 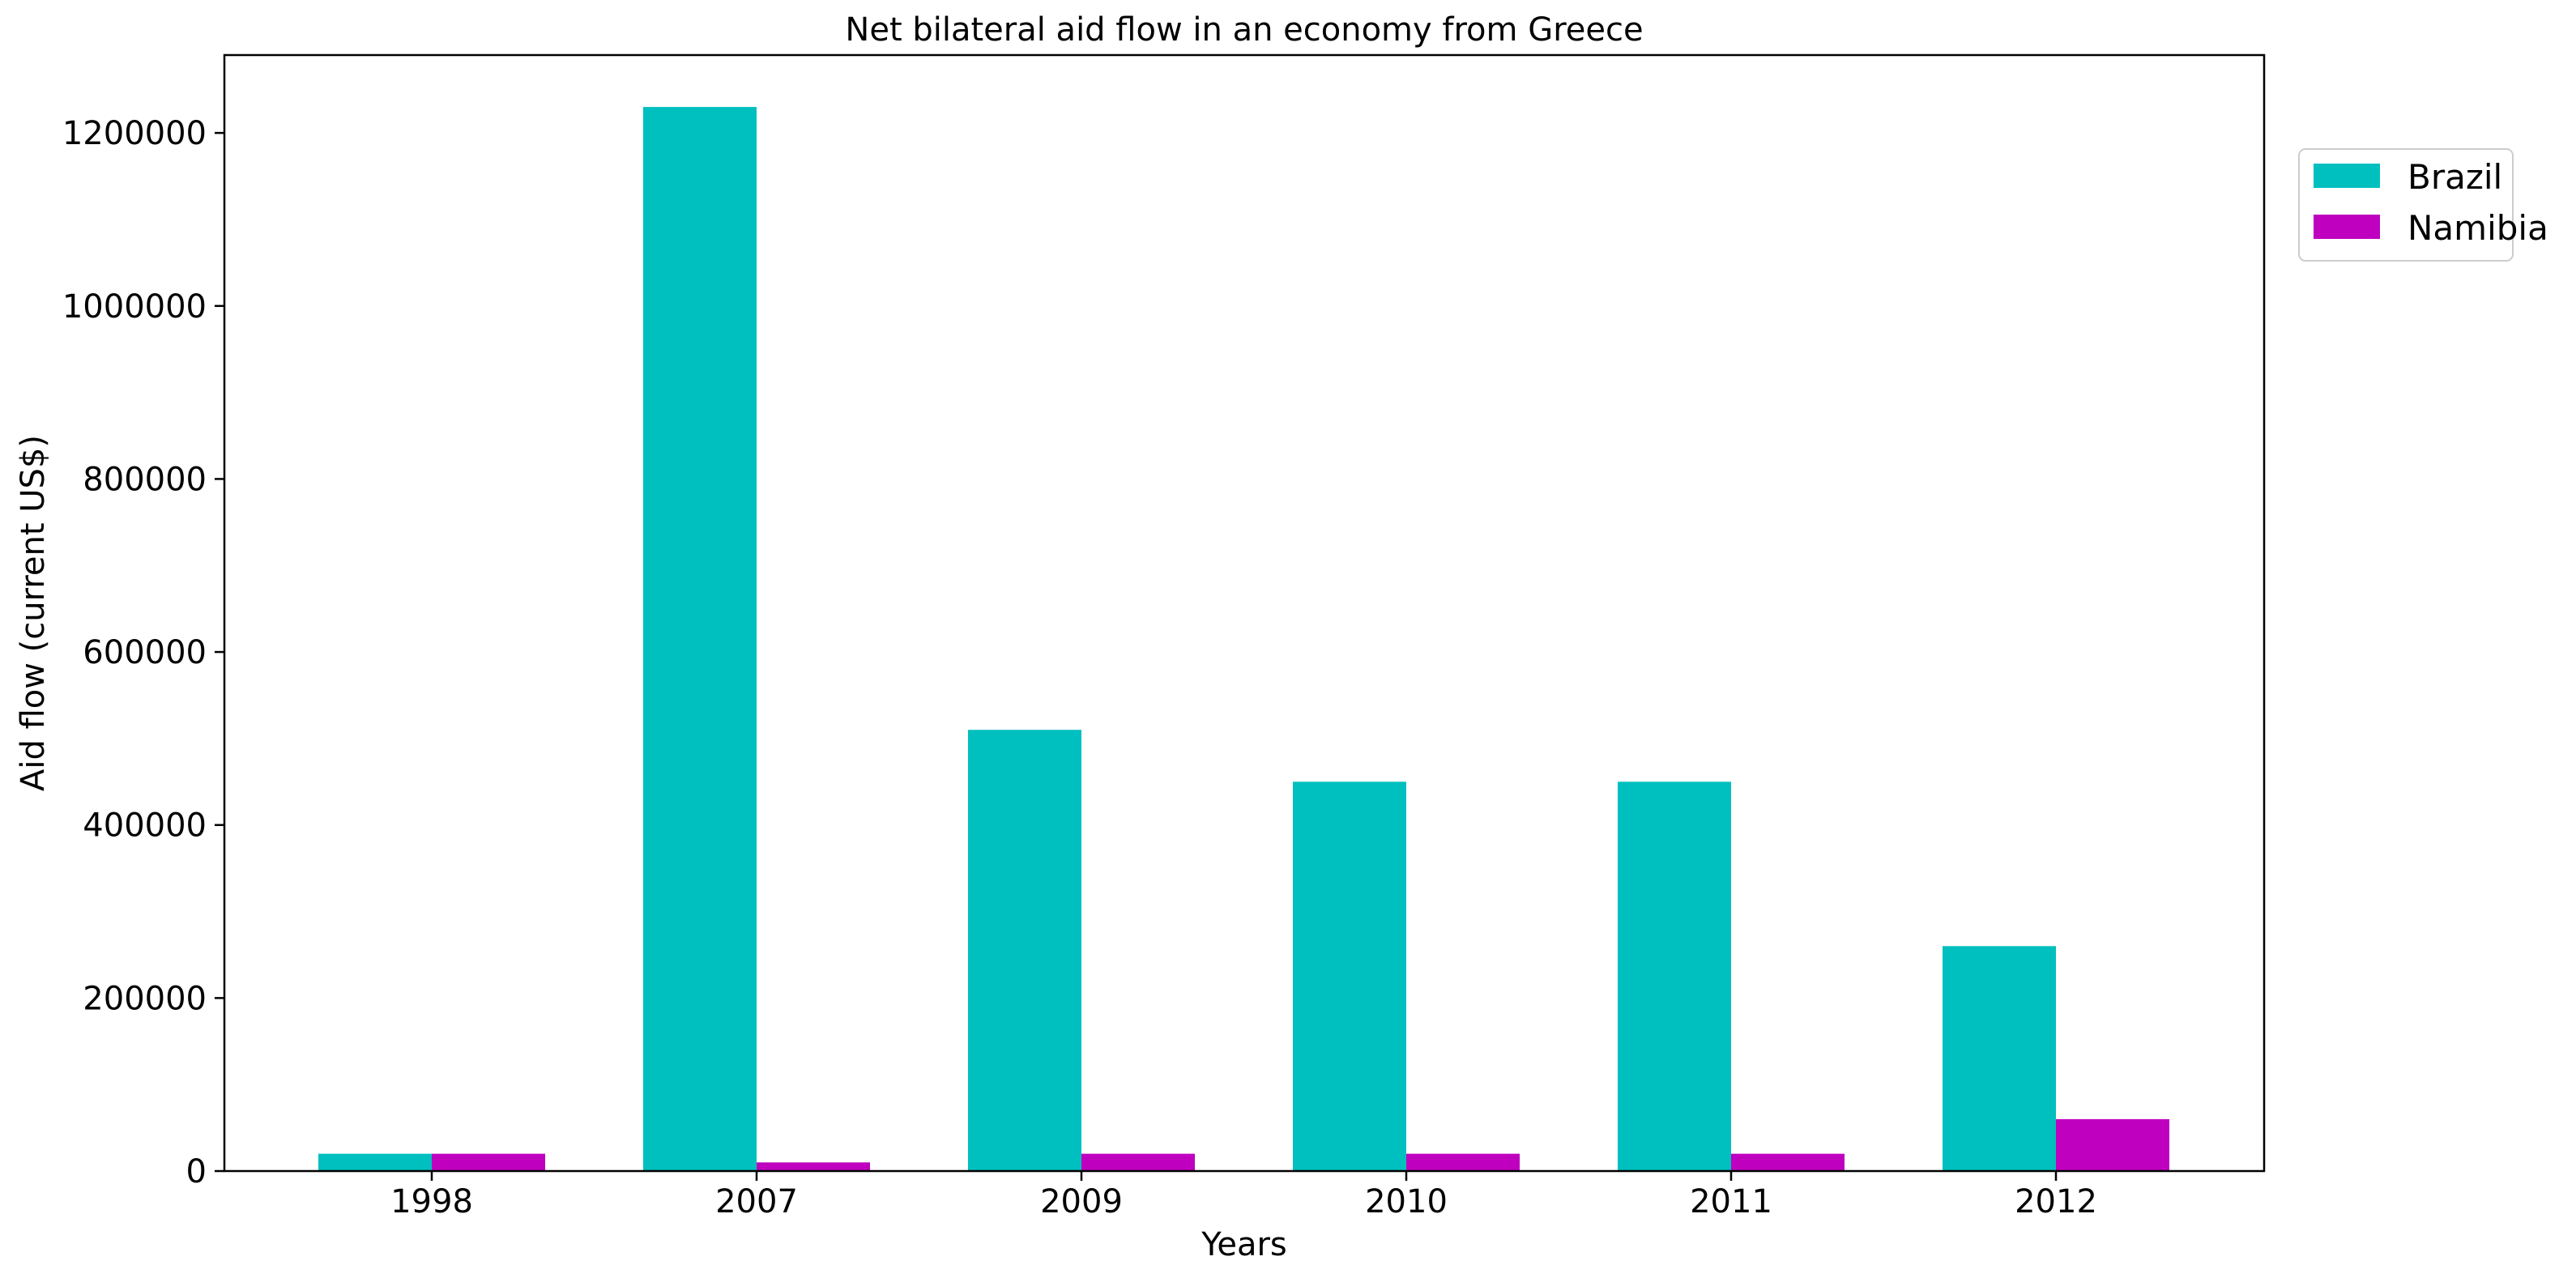 I want to click on y-axis-title: Aid flow (current US$), so click(x=33, y=613).